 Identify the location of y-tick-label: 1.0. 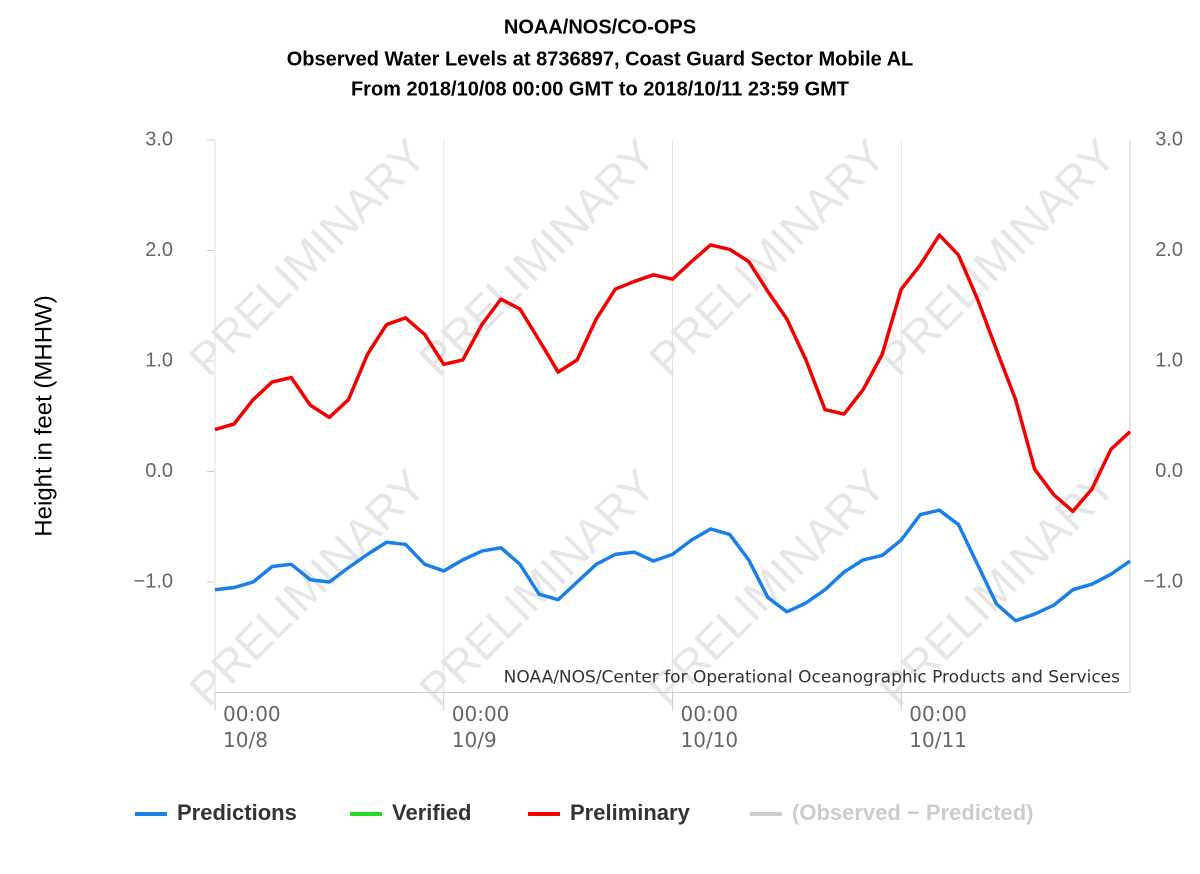
(159, 360).